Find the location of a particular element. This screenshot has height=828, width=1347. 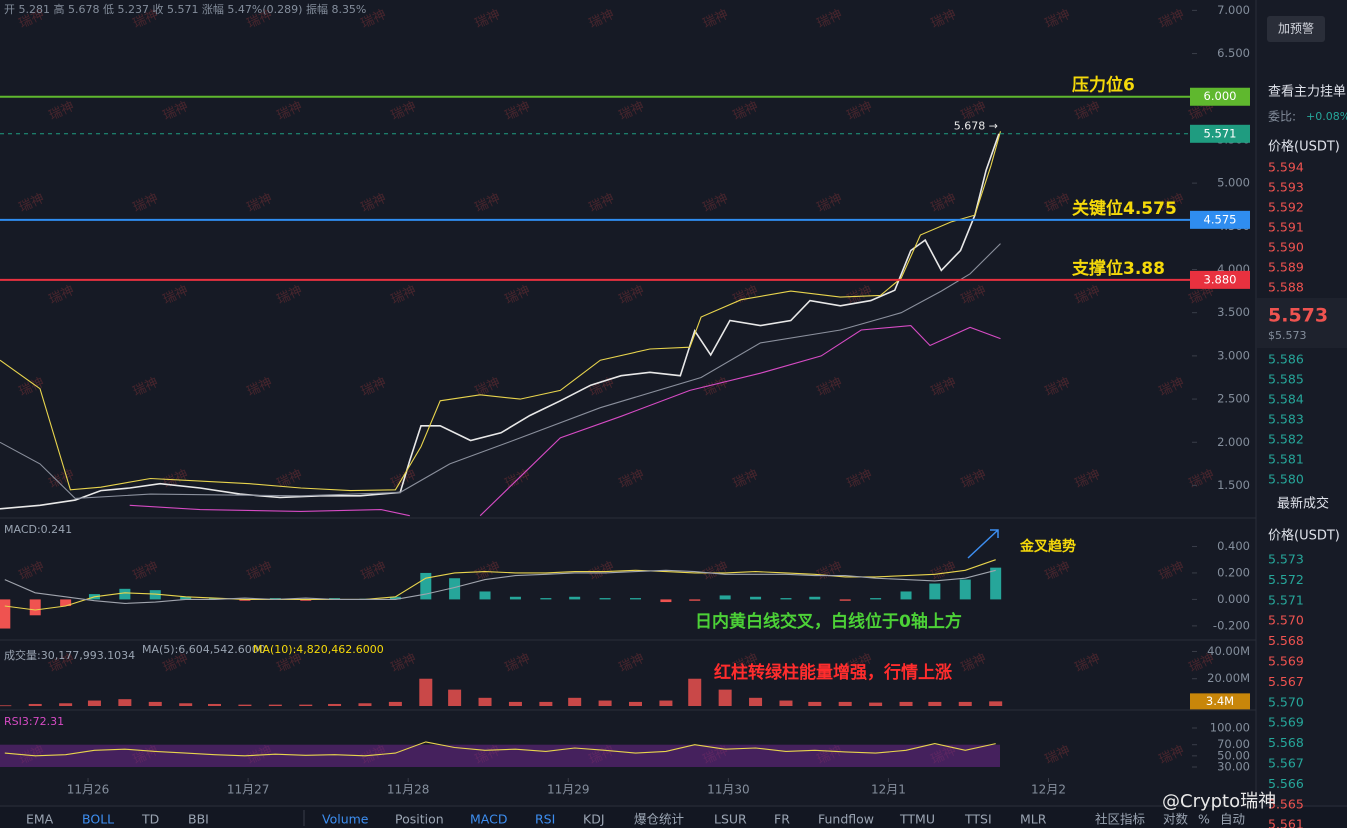

y-tick-label: 3.500 is located at coordinates (1233, 312).